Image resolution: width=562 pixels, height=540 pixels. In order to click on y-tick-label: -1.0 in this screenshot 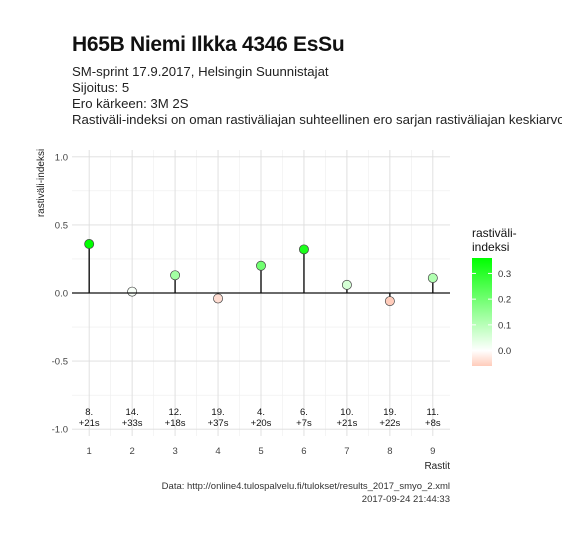, I will do `click(60, 430)`.